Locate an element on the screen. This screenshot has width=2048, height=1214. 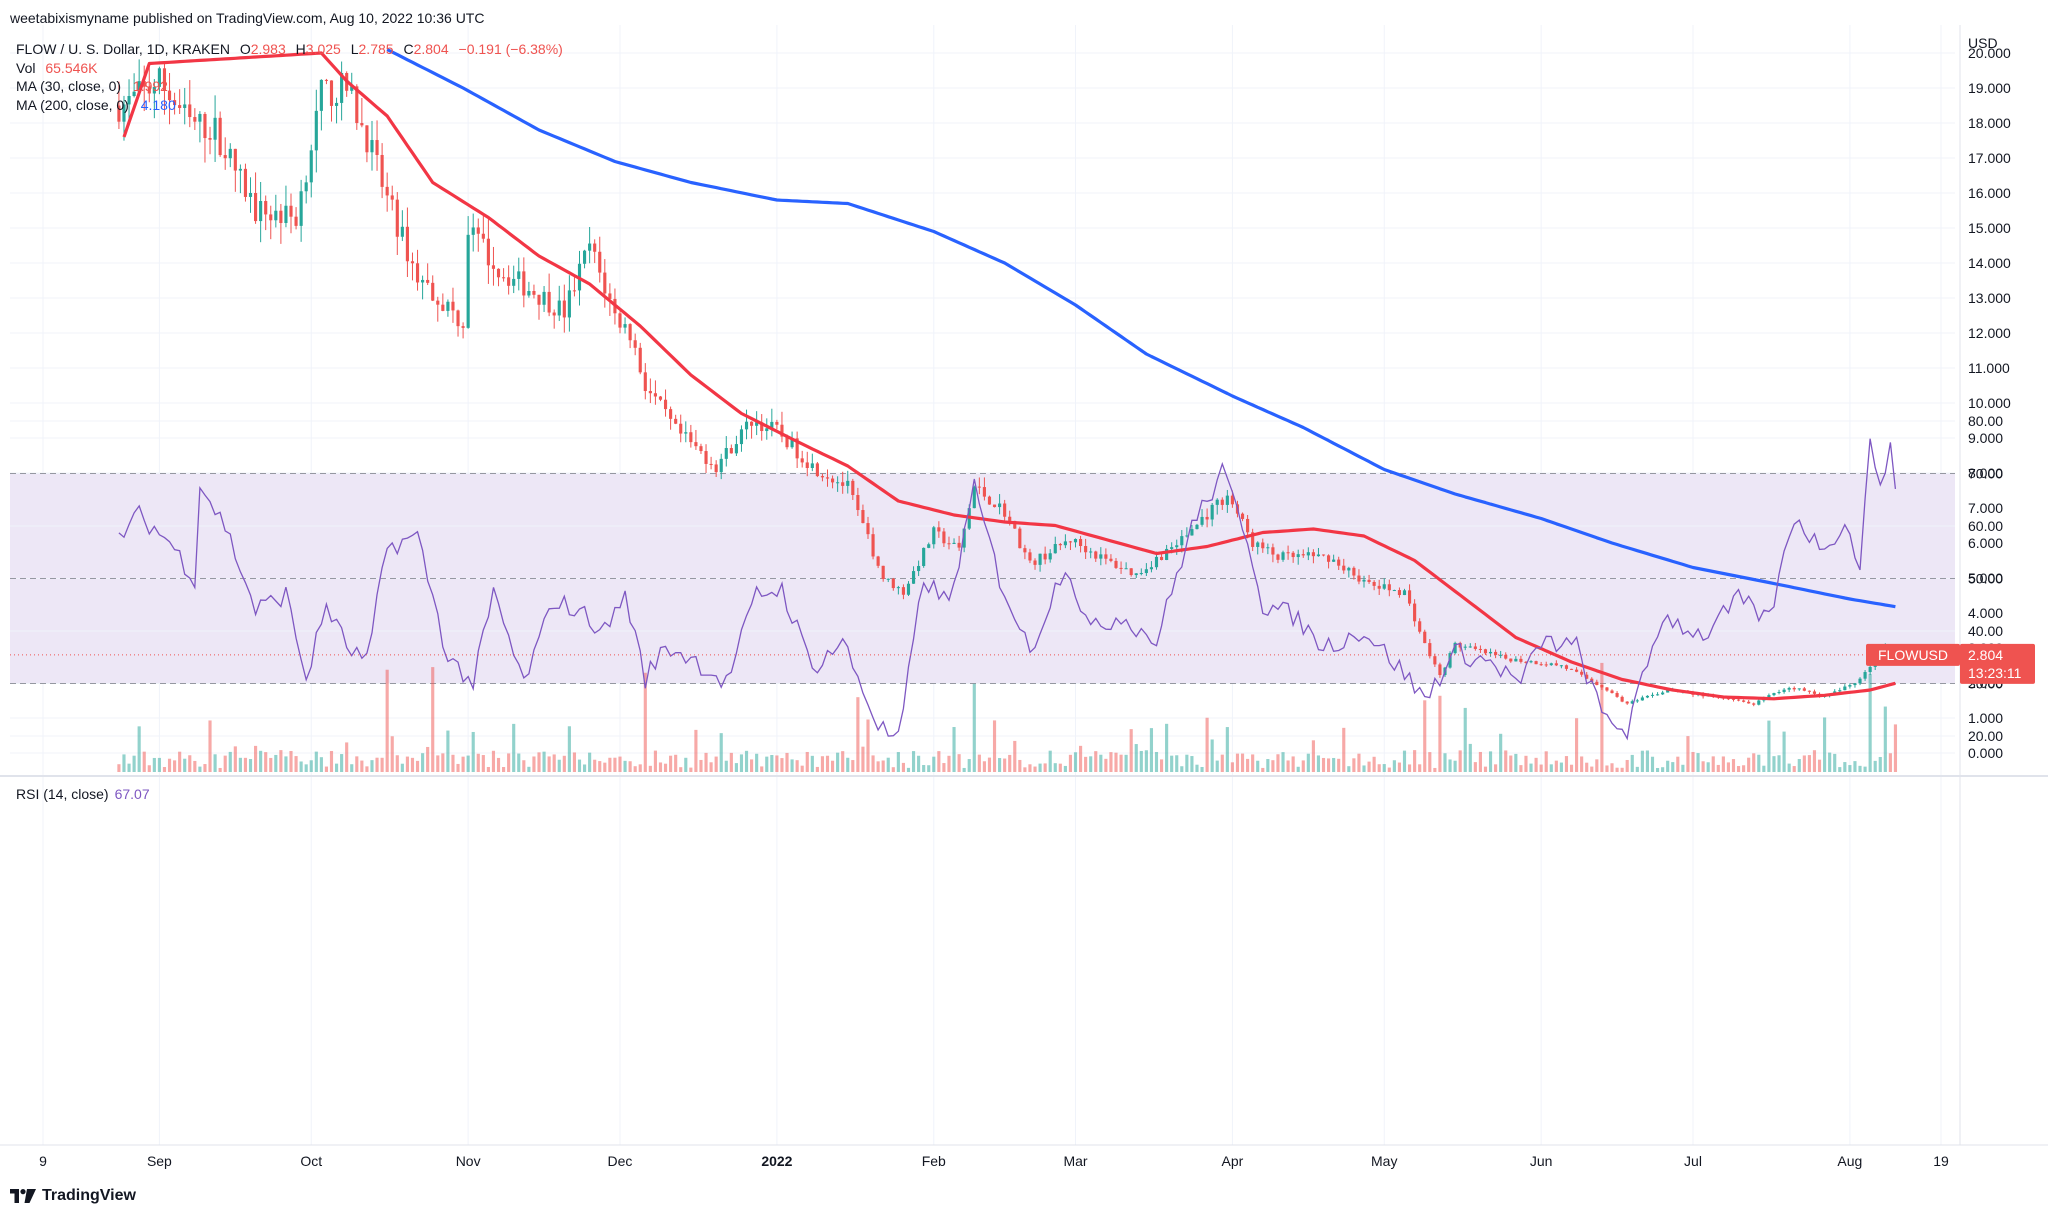
time-tick-label: 2022 is located at coordinates (776, 1161).